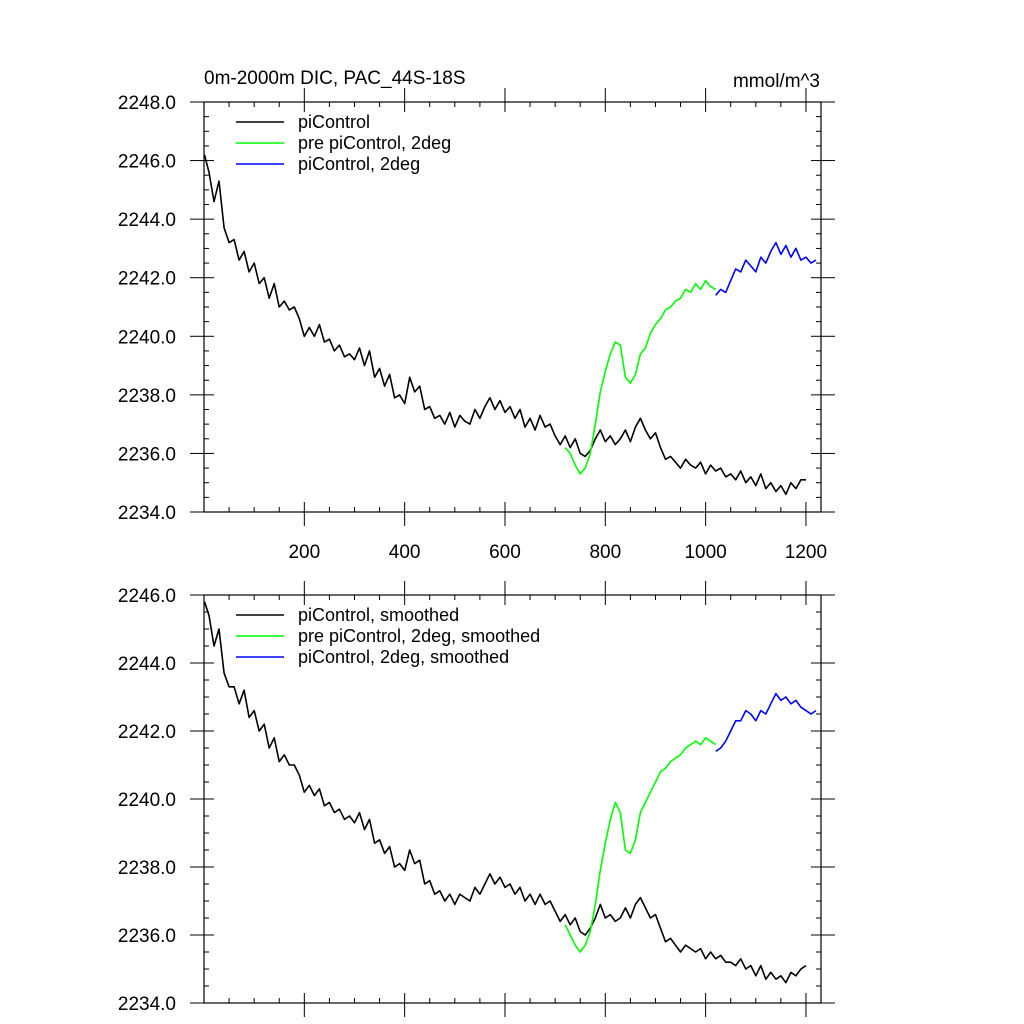 This screenshot has height=1024, width=1024. Describe the element at coordinates (378, 615) in the screenshot. I see `legend-label: piControl, smoothed` at that location.